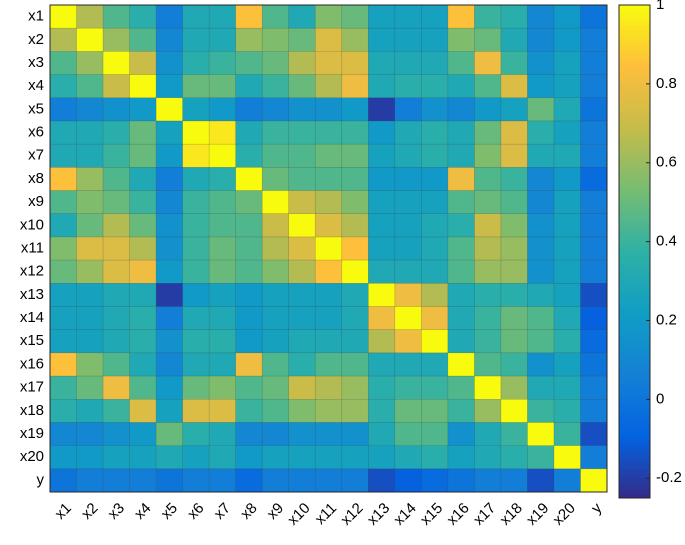 The image size is (685, 545). I want to click on colorbar-tick-label: 0, so click(660, 398).